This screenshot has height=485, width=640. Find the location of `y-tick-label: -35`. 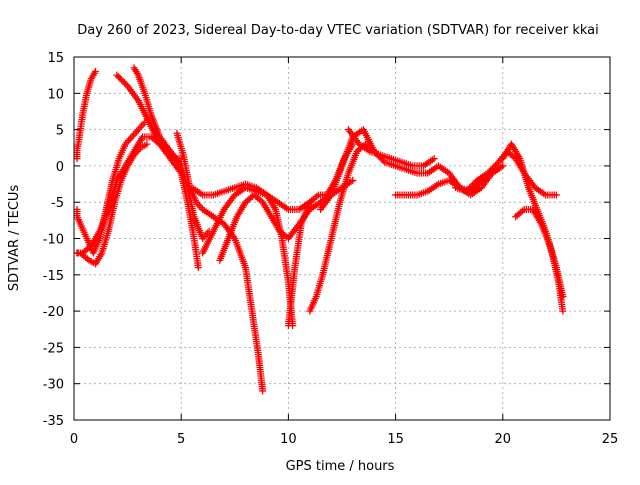

y-tick-label: -35 is located at coordinates (53, 421).